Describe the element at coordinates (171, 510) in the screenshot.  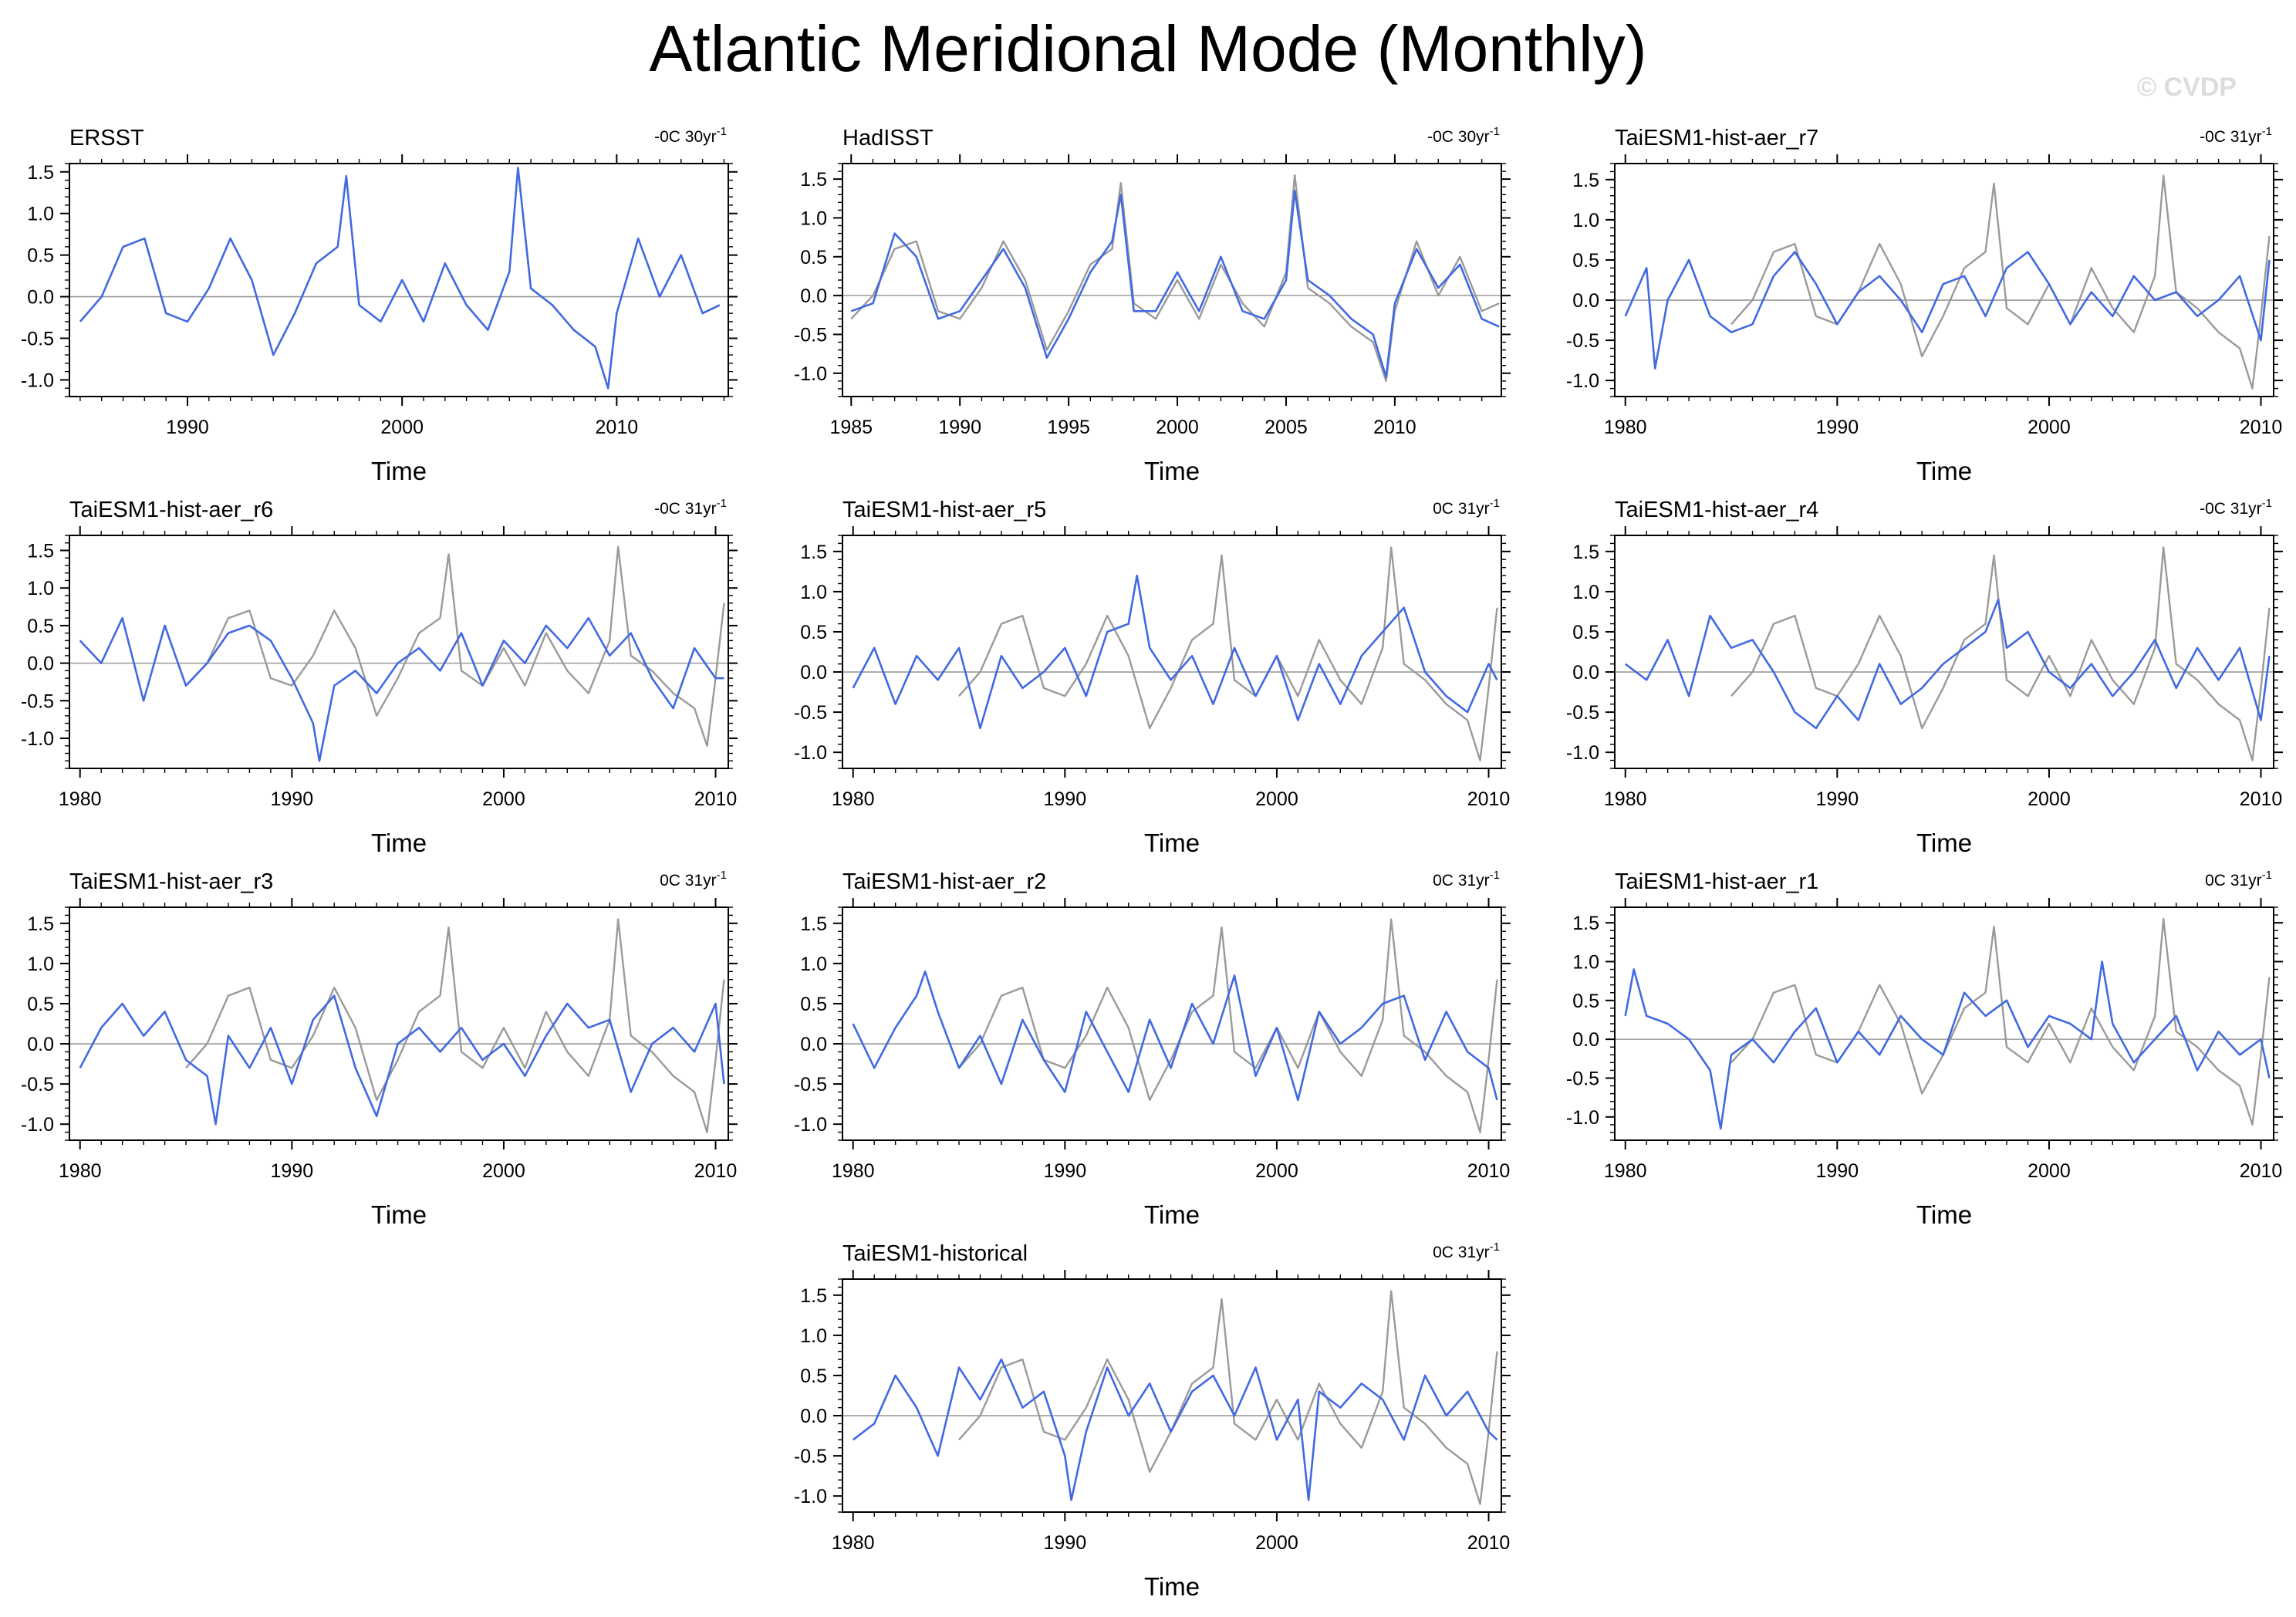
I see `panel-title: TaiESM1-hist-aer_r6` at that location.